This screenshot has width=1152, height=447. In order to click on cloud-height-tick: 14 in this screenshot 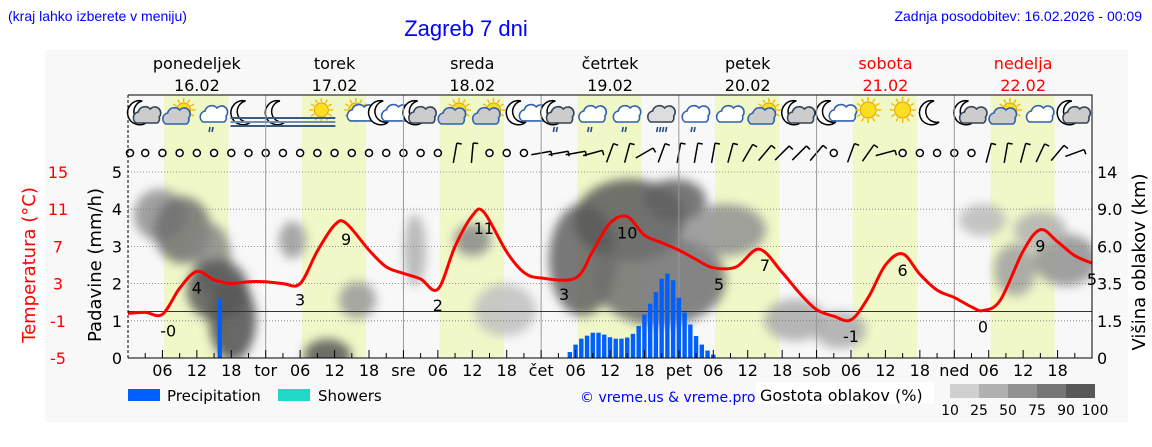, I will do `click(1107, 172)`.